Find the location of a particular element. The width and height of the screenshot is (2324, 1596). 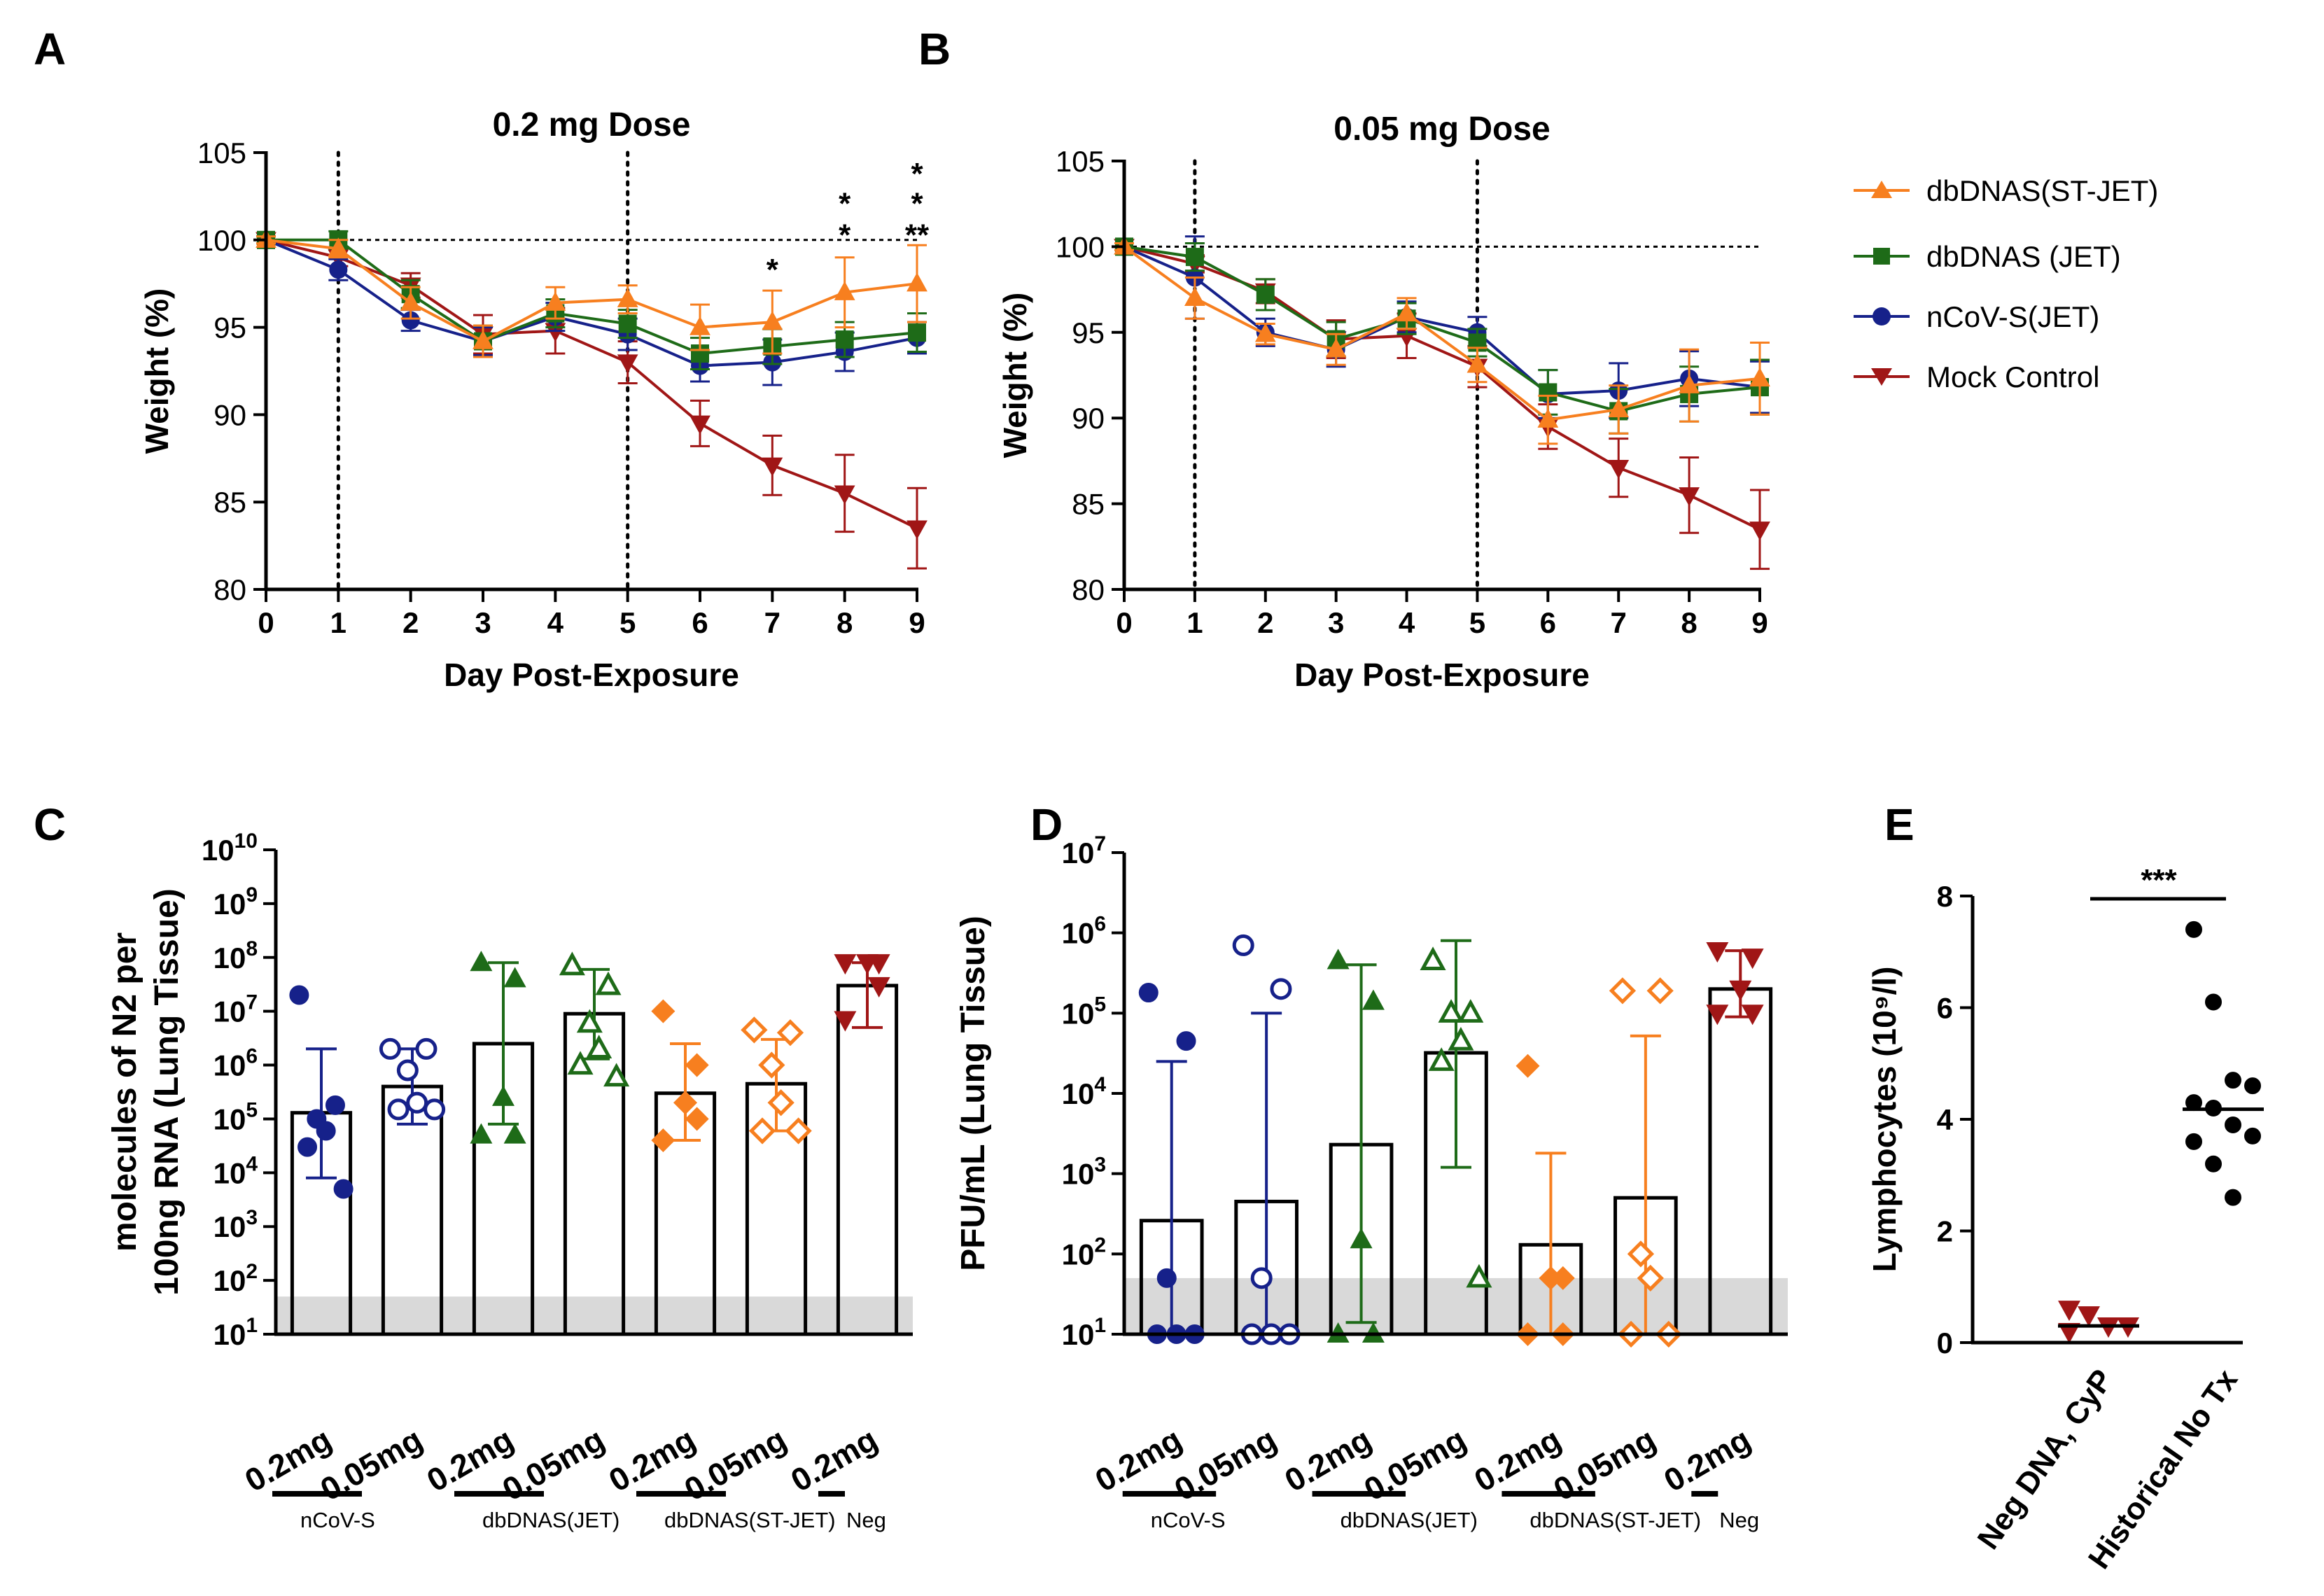

y-tick-label: 6 is located at coordinates (1945, 1008).